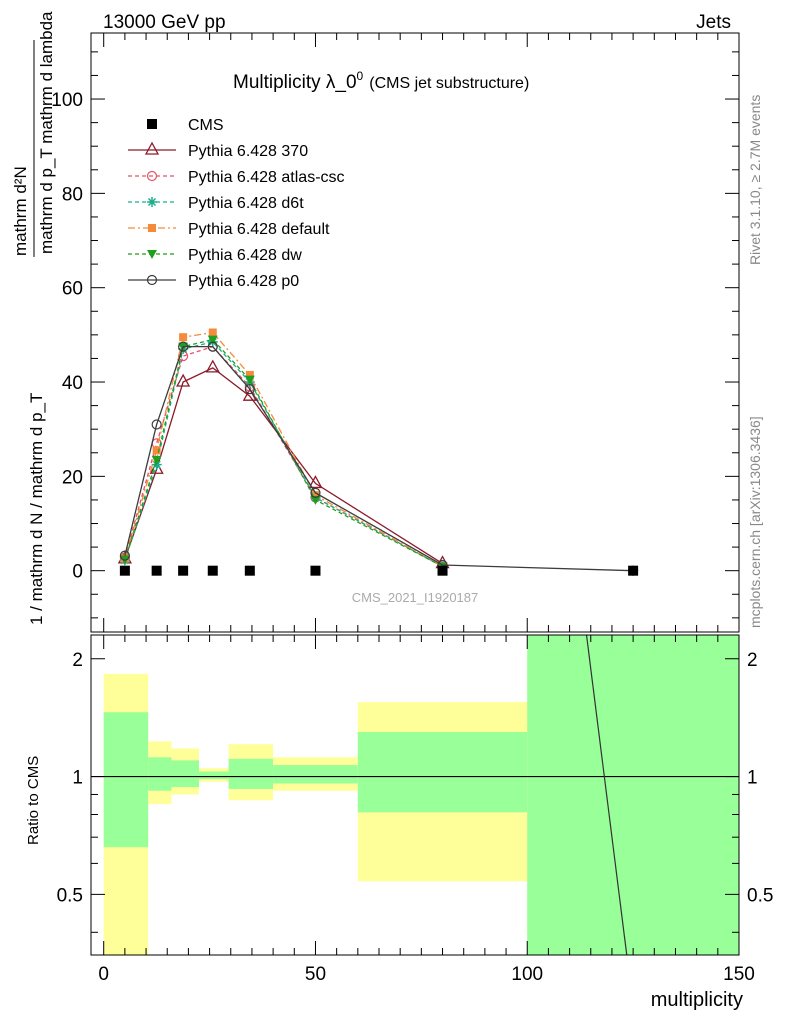  I want to click on legend-entry: Pythia 6.428 370, so click(218, 150).